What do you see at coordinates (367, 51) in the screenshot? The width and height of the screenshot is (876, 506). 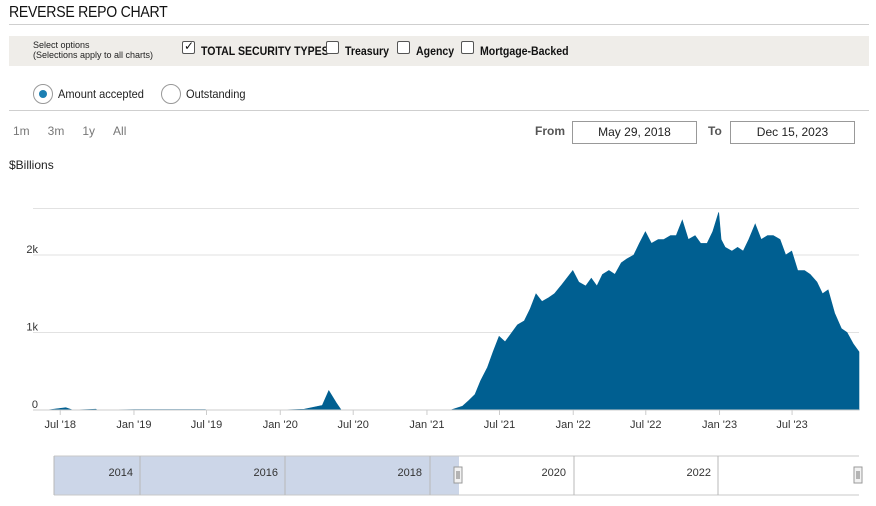 I see `checkbox-label: Treasury` at bounding box center [367, 51].